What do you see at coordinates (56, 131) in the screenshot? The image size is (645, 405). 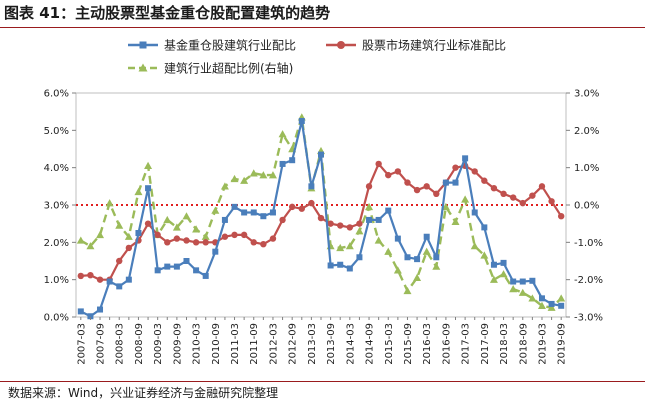 I see `left-tick-label: 5.0%` at bounding box center [56, 131].